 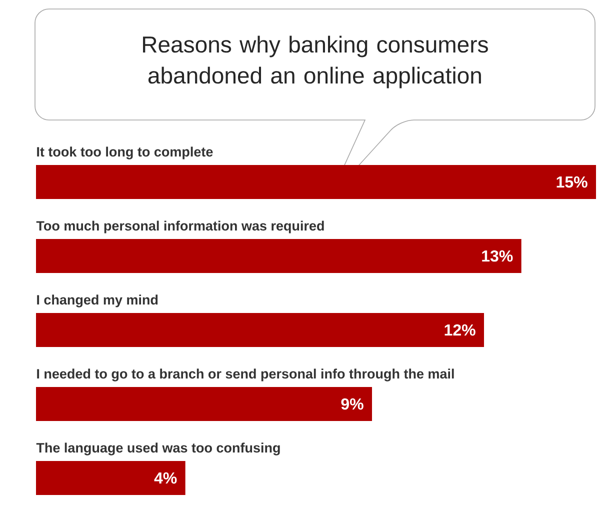 I want to click on data-label: 12%, so click(x=460, y=330).